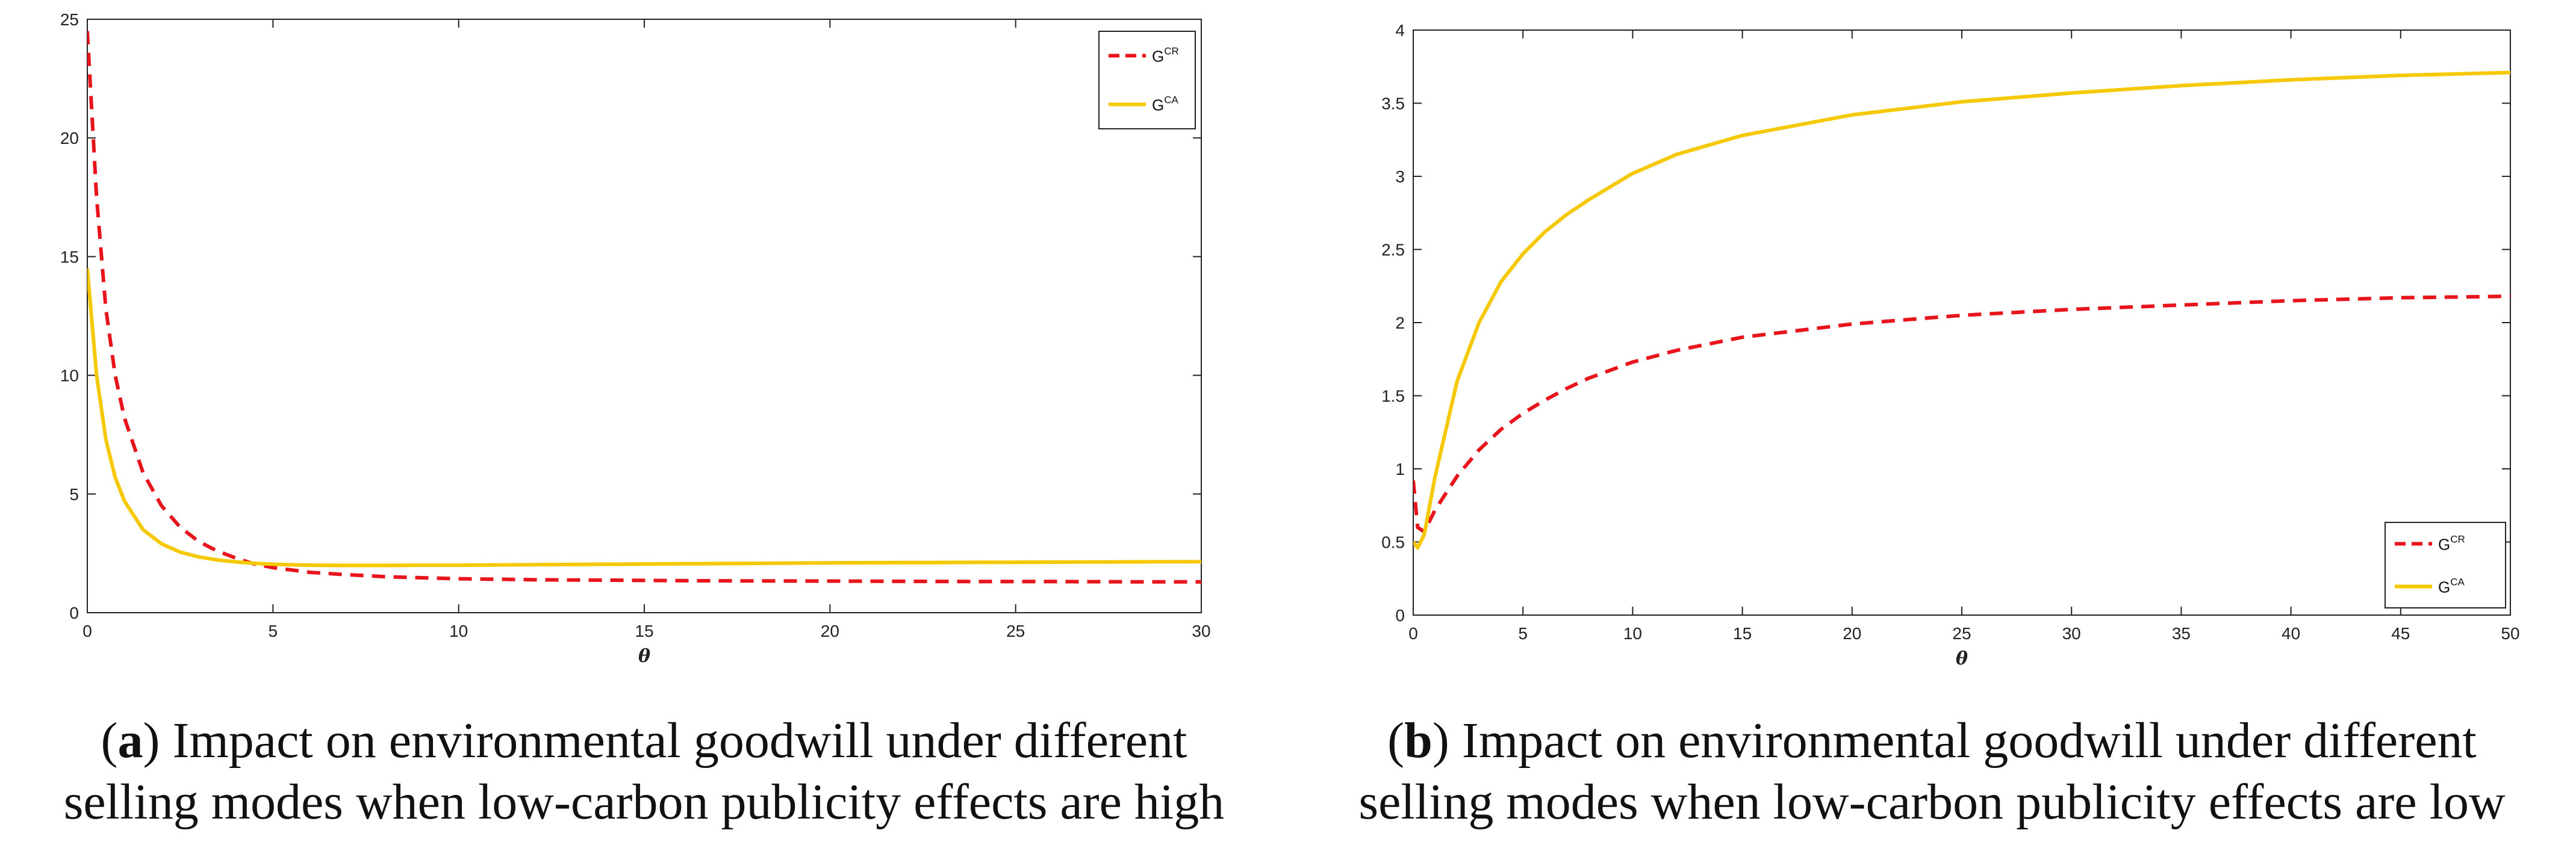 This screenshot has height=845, width=2576. What do you see at coordinates (69, 19) in the screenshot?
I see `y-tick-label: 25` at bounding box center [69, 19].